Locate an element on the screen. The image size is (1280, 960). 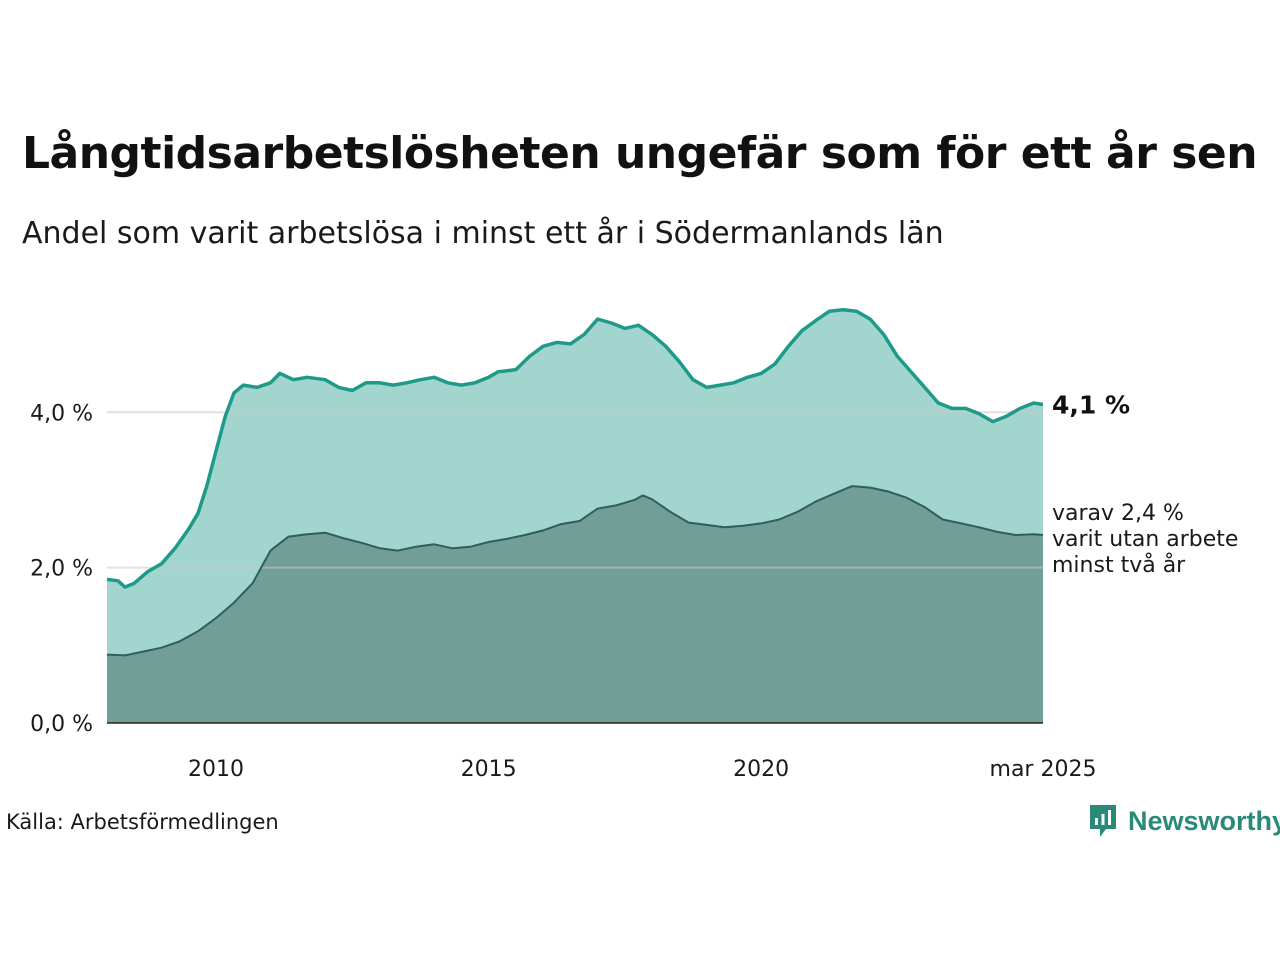
end-label-two-years-line: varav 2,4 % is located at coordinates (1118, 513).